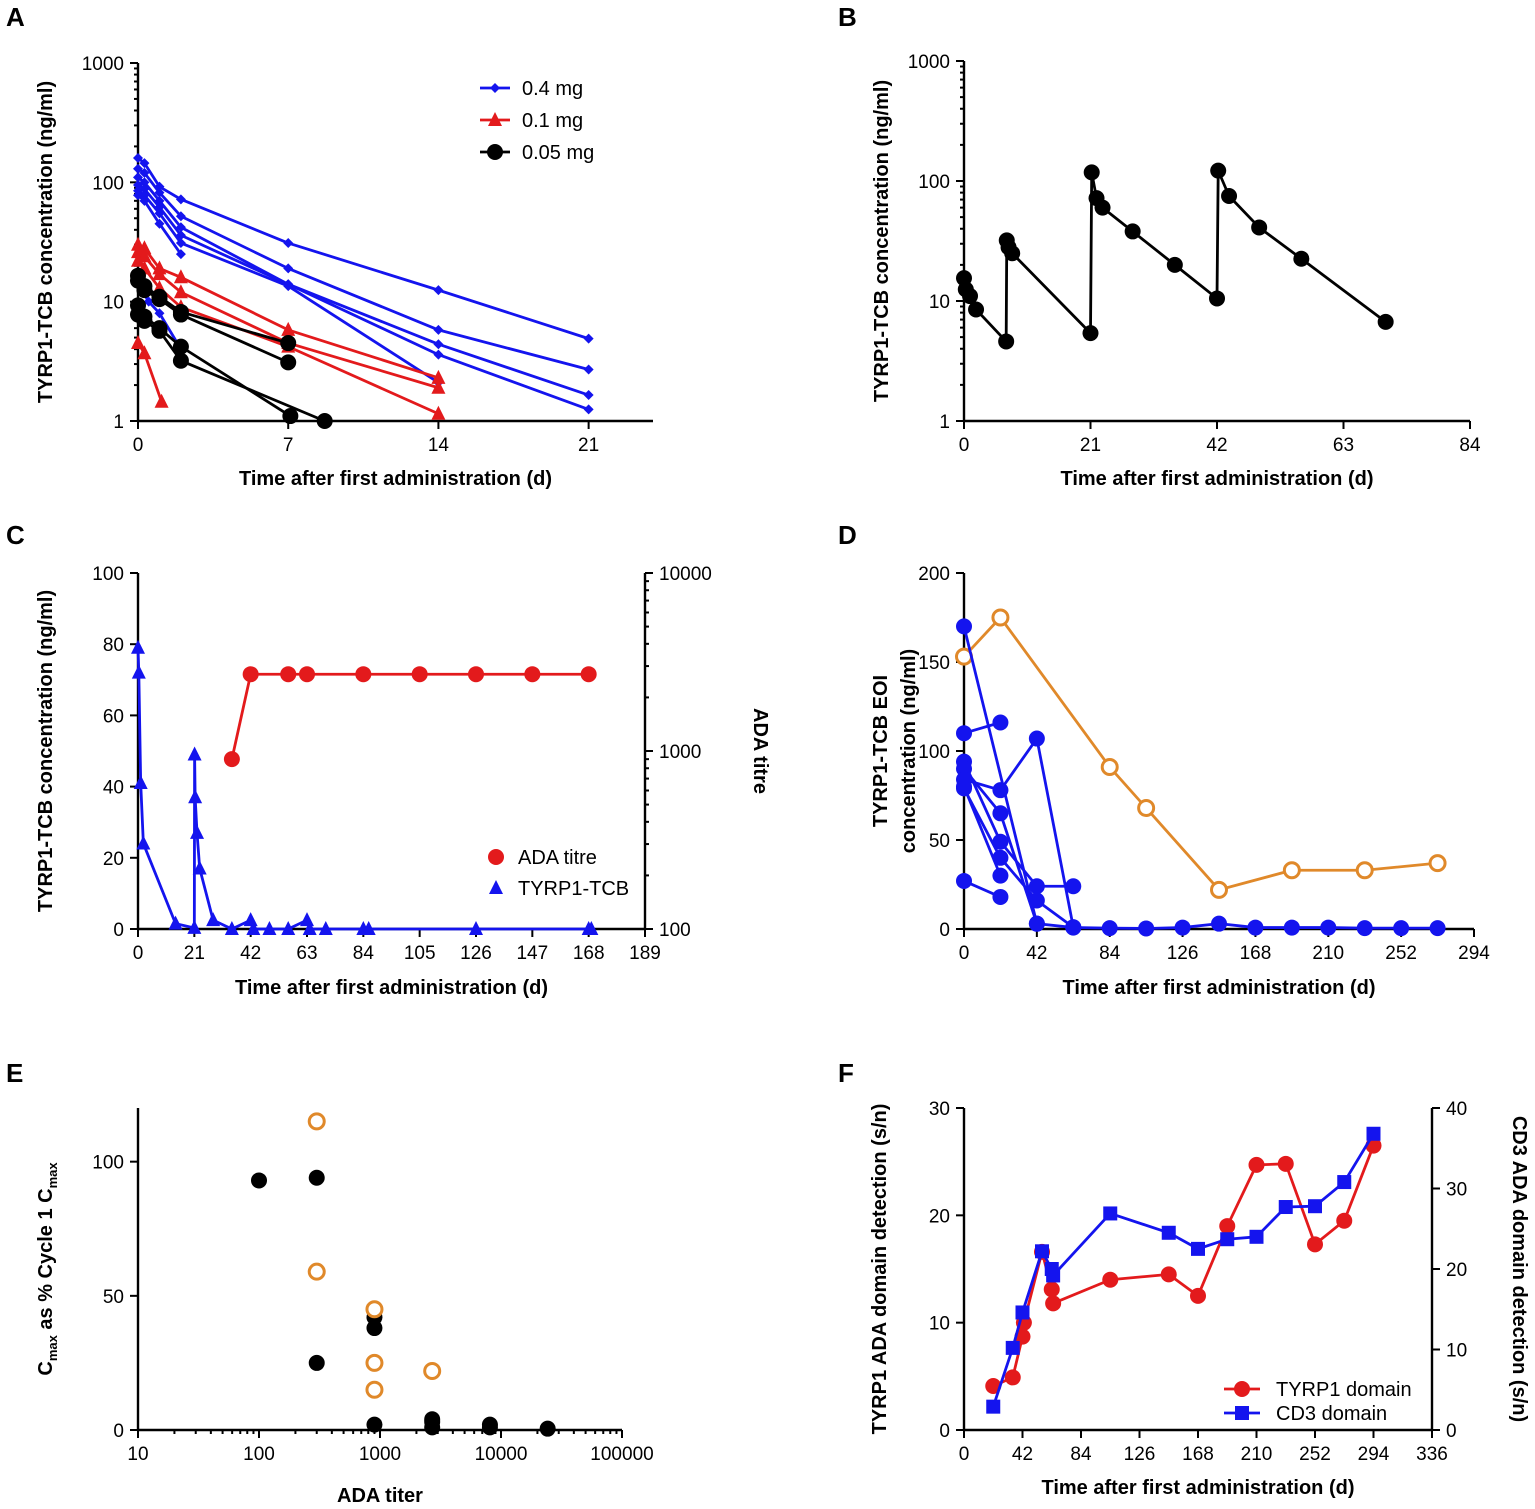  Describe the element at coordinates (552, 89) in the screenshot. I see `legend-label: 0.4 mg` at that location.